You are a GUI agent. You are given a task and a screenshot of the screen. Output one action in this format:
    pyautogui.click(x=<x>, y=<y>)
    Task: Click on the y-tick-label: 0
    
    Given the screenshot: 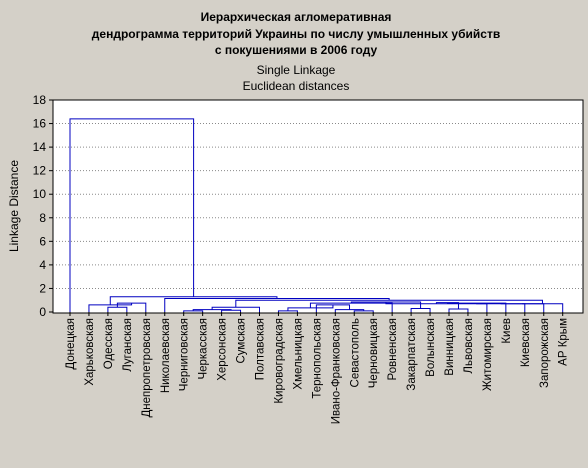 What is the action you would take?
    pyautogui.click(x=42, y=312)
    